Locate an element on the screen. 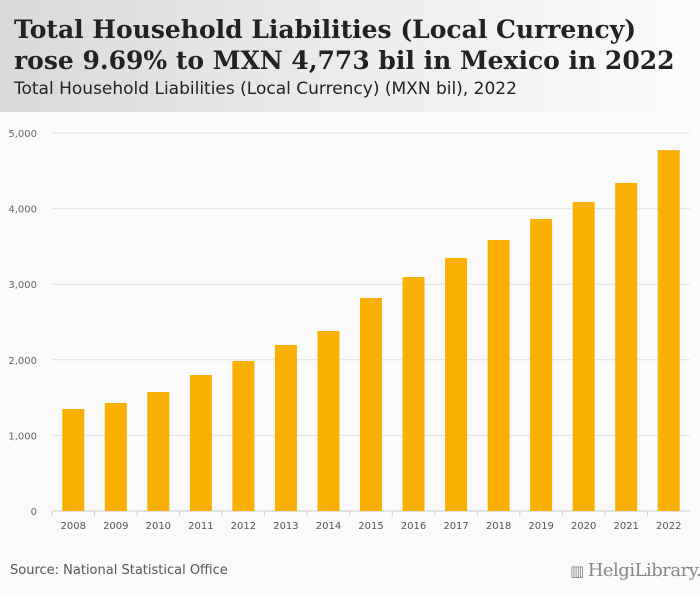 The image size is (700, 596). x-tick-label: 2020 is located at coordinates (583, 526).